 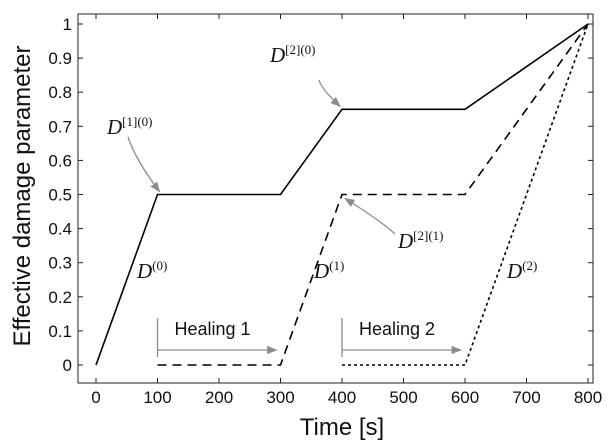 I want to click on y-tick-label: 0.2, so click(x=60, y=297).